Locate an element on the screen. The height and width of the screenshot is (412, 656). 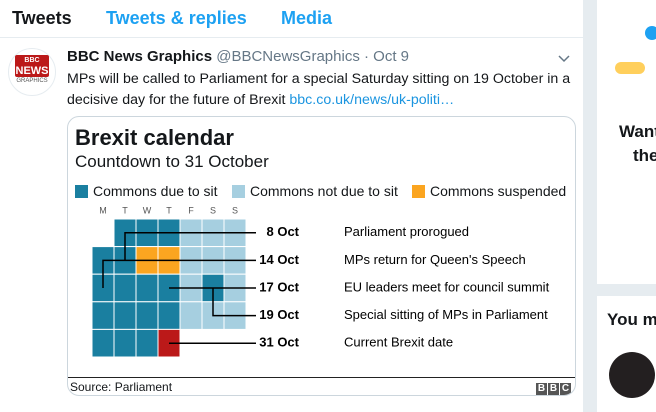
logo-text: BBC is located at coordinates (32, 60).